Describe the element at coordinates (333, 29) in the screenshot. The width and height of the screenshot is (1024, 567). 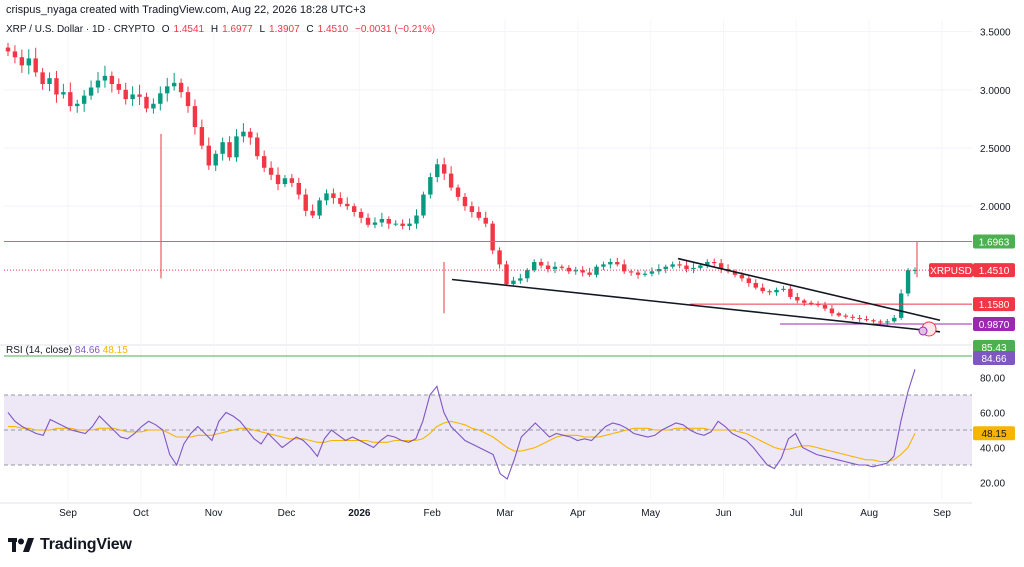
I see `close-value: 1.4510` at that location.